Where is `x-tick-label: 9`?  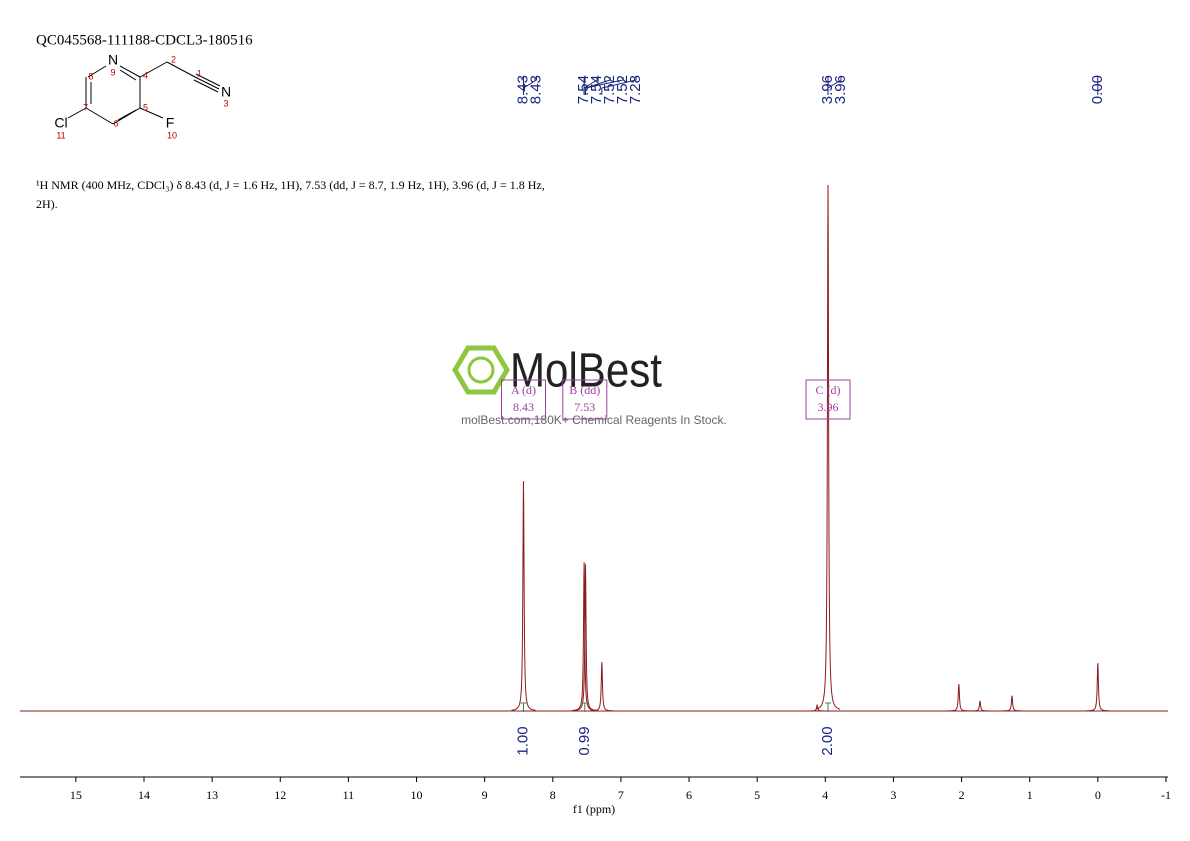
x-tick-label: 9 is located at coordinates (485, 795).